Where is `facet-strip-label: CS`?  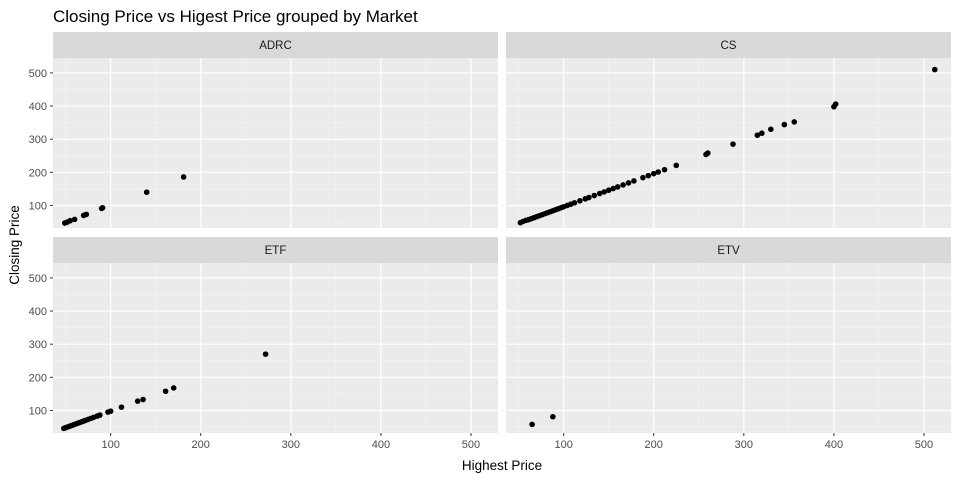
facet-strip-label: CS is located at coordinates (729, 46).